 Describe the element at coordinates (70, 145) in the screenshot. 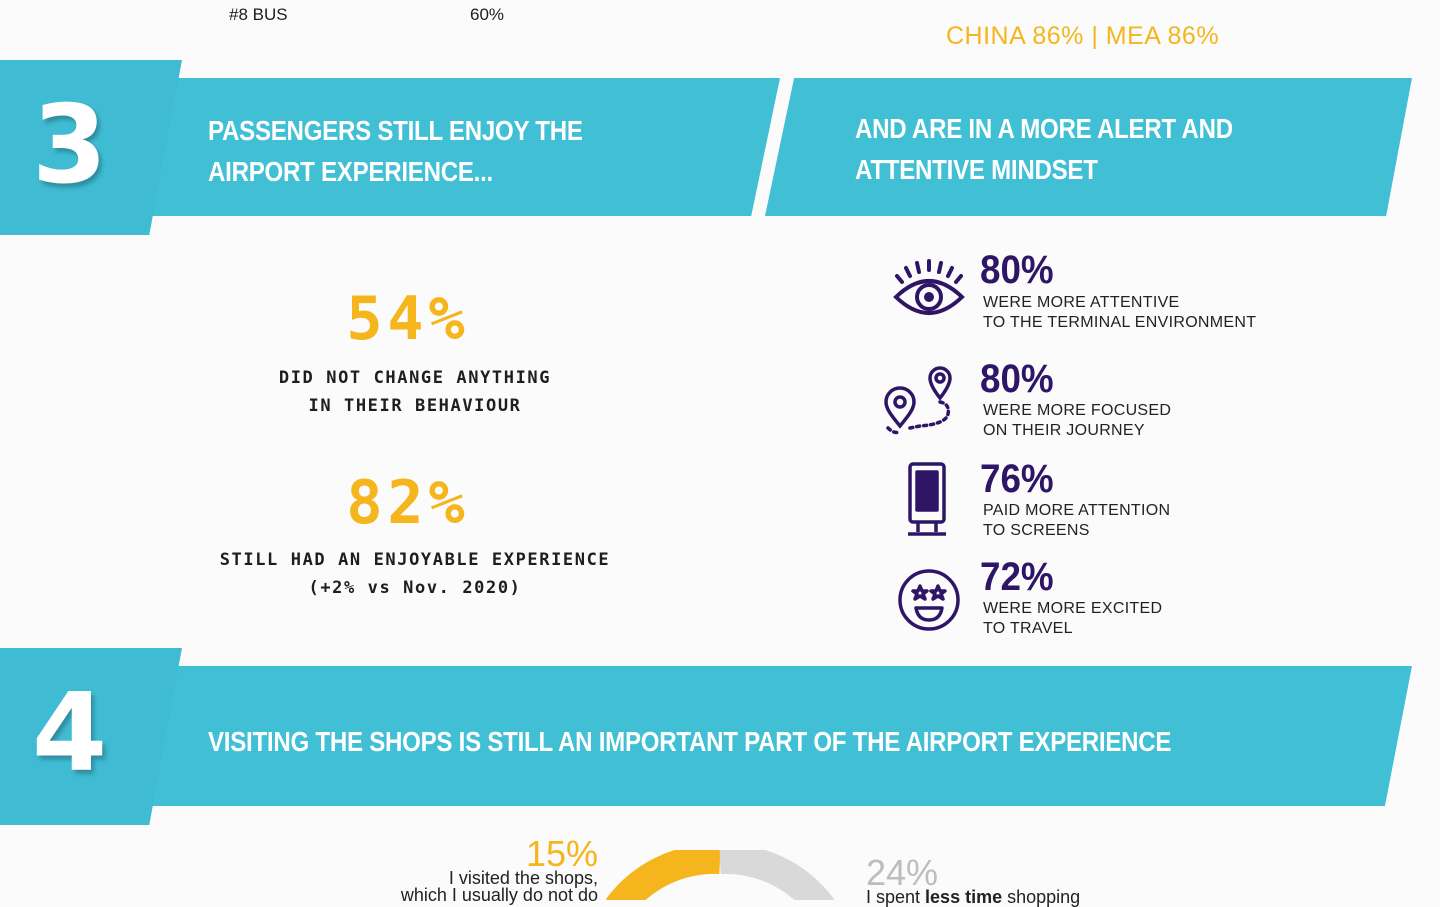

I see `section3-number: 3` at that location.